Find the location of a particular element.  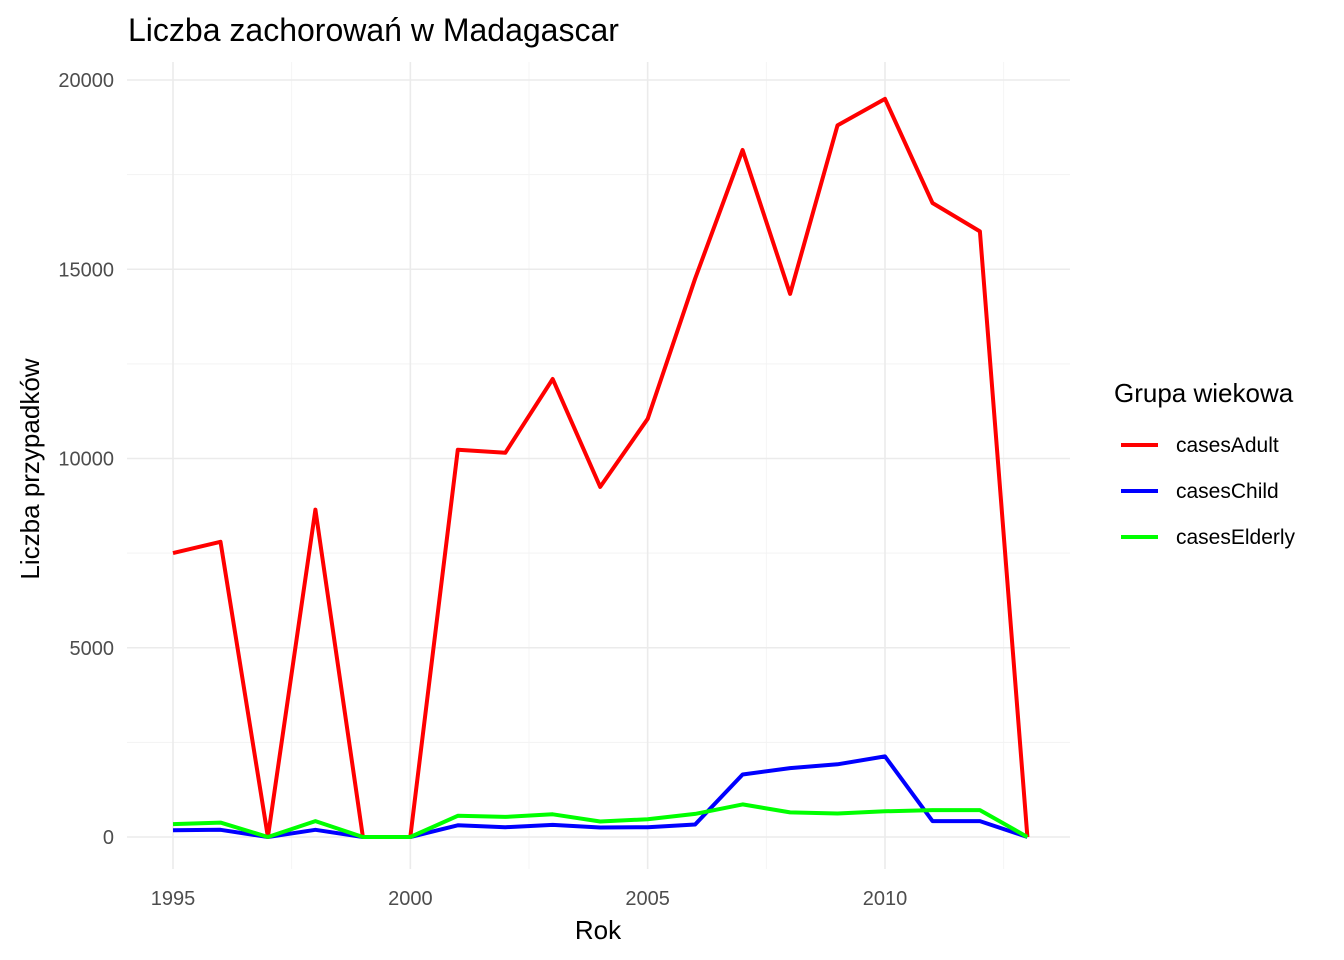

y-tick-label: 0 is located at coordinates (108, 838).